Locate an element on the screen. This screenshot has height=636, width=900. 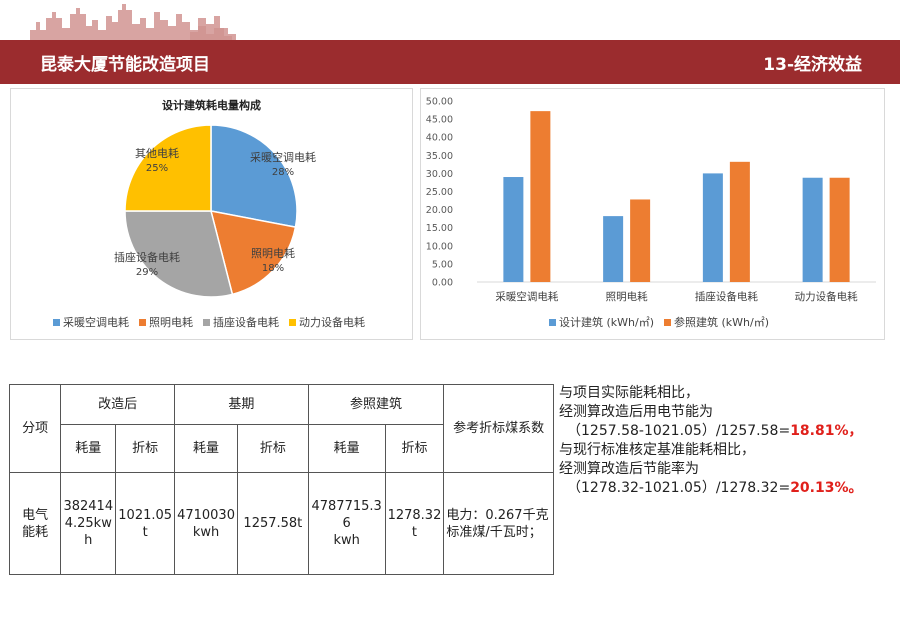
y-tick-label-6: 30.00 is located at coordinates (439, 174).